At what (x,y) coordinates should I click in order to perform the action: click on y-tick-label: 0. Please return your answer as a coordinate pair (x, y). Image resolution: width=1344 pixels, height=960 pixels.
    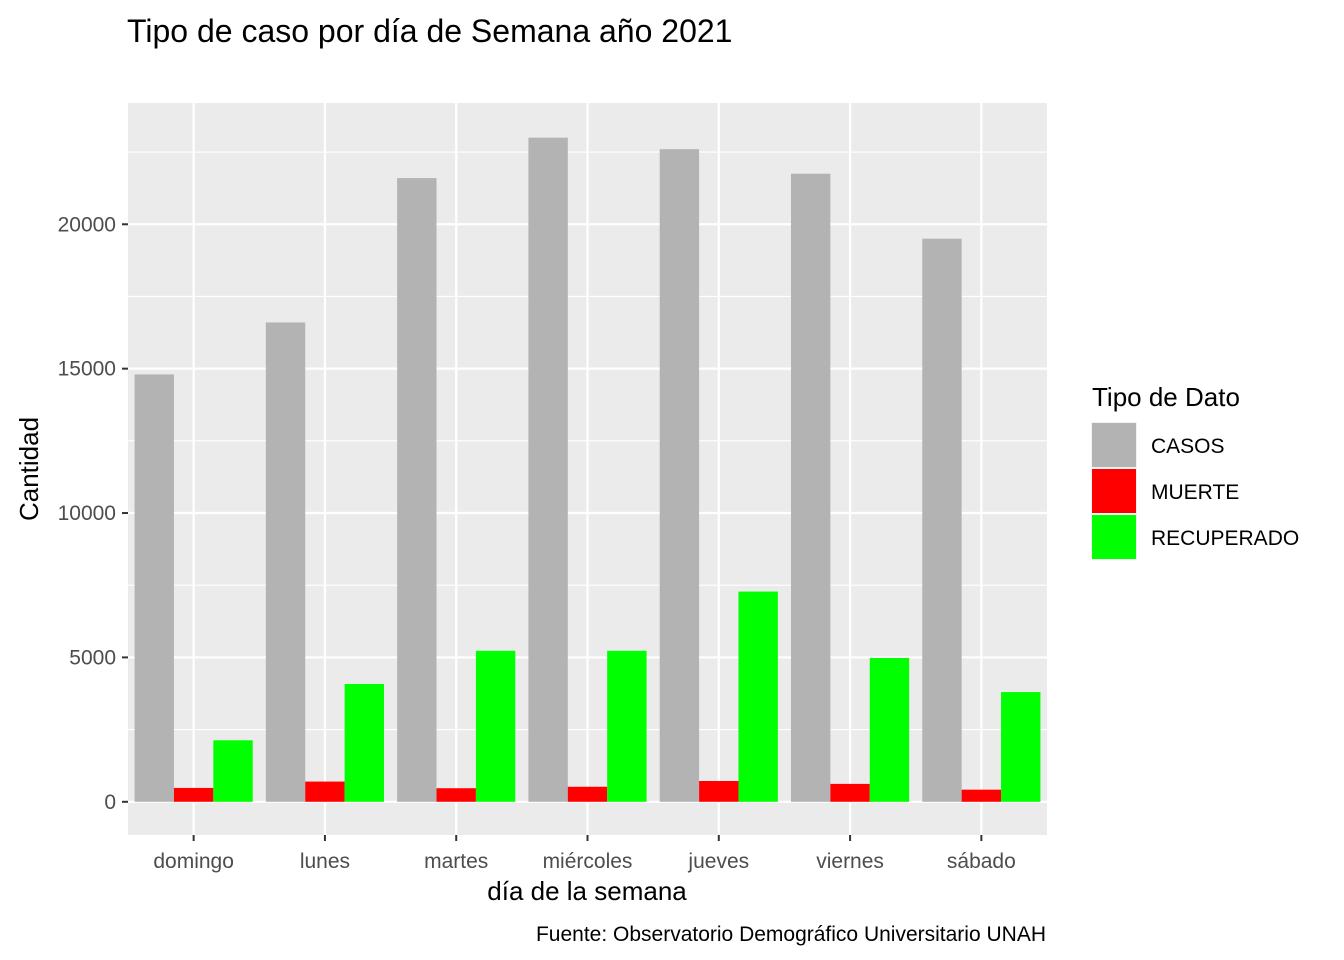
    Looking at the image, I should click on (110, 802).